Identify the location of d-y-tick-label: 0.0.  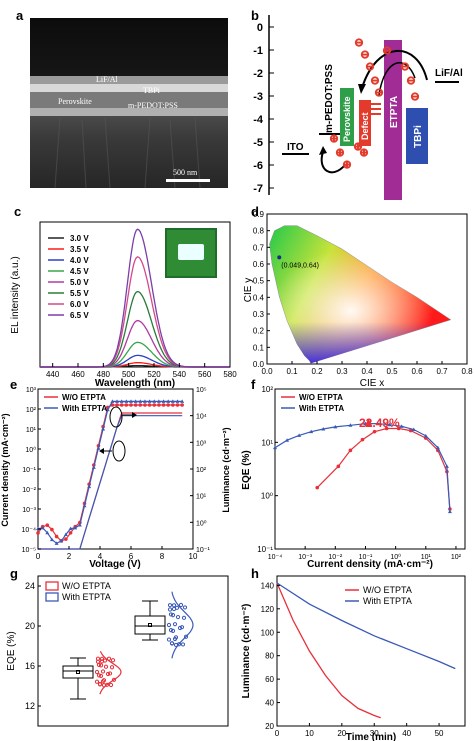
(259, 364).